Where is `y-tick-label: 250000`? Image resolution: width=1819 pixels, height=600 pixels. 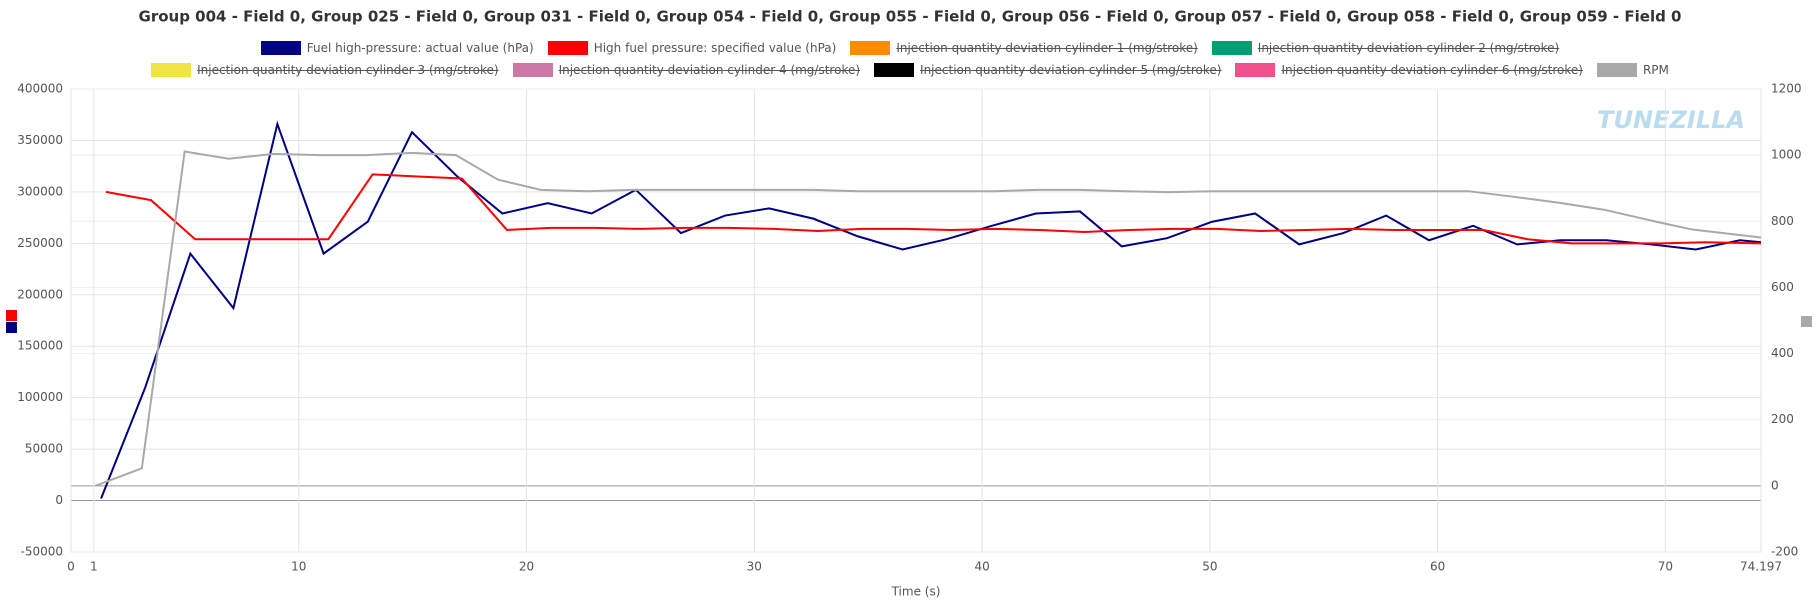
y-tick-label: 250000 is located at coordinates (40, 243).